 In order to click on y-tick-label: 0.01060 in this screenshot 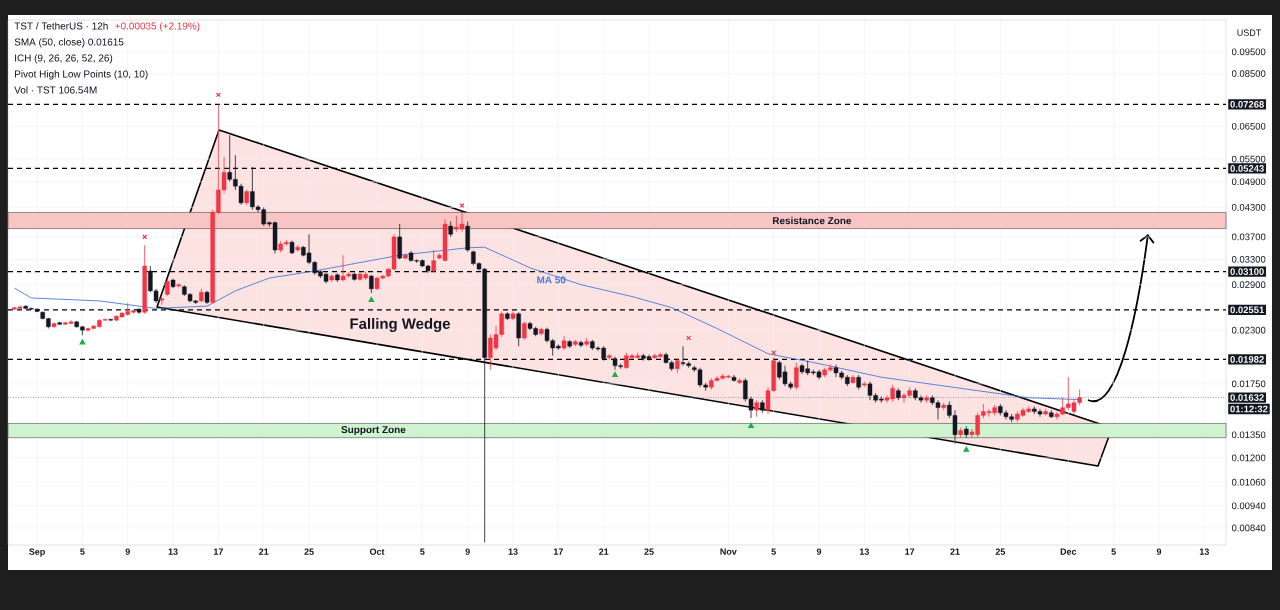, I will do `click(1248, 482)`.